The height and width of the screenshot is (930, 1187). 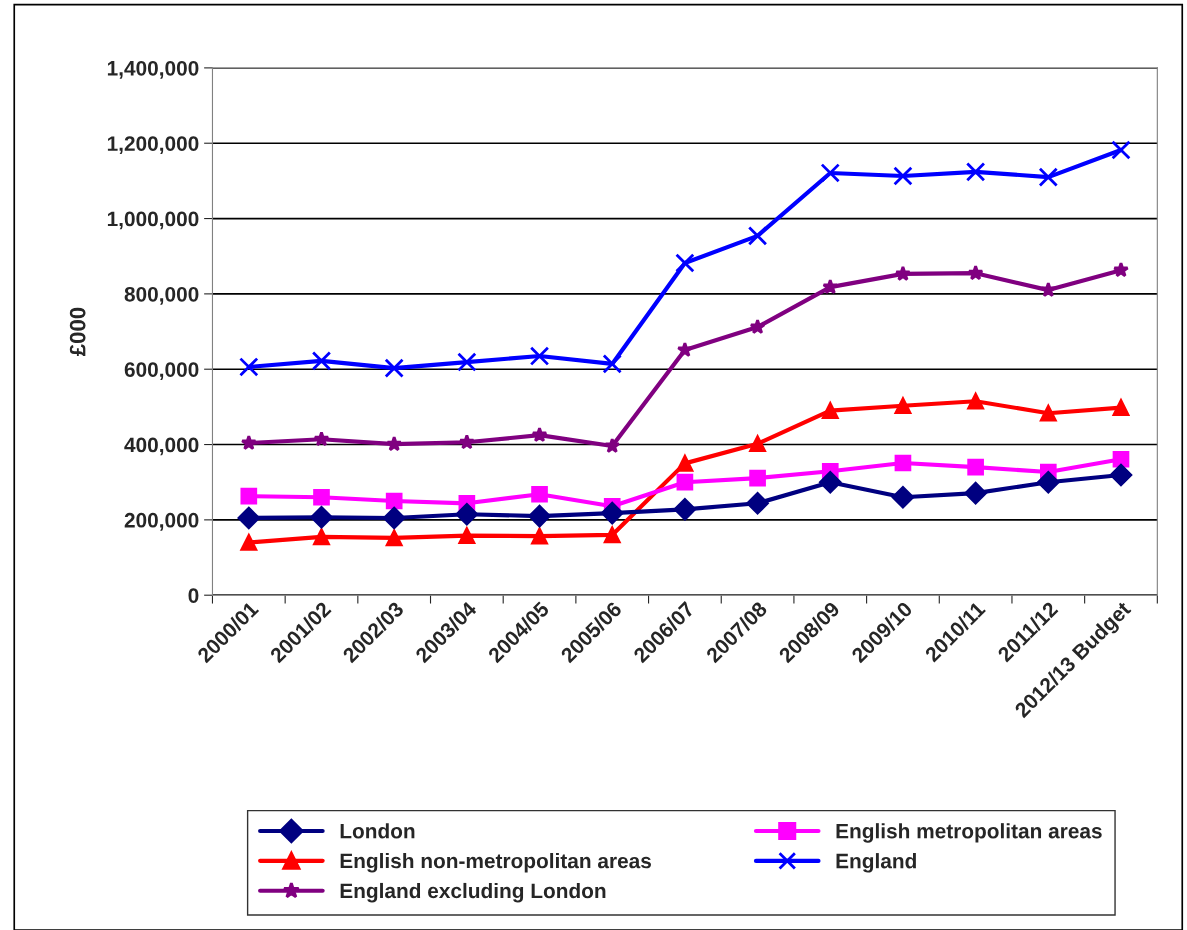 I want to click on y-tick-label: 400,000, so click(x=161, y=446).